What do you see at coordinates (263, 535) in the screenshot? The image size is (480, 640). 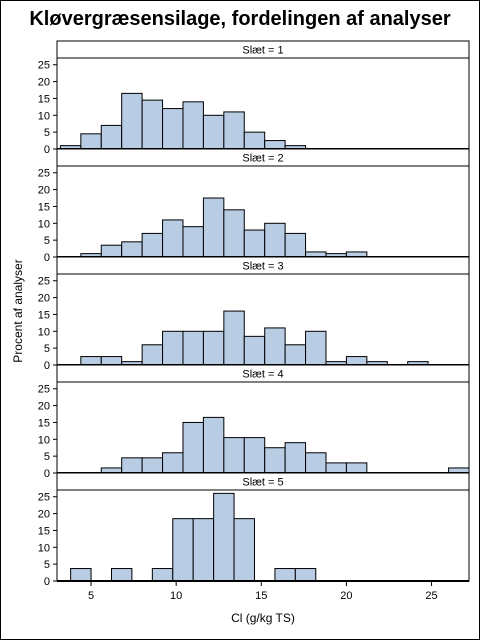 I see `panel-plot-area` at bounding box center [263, 535].